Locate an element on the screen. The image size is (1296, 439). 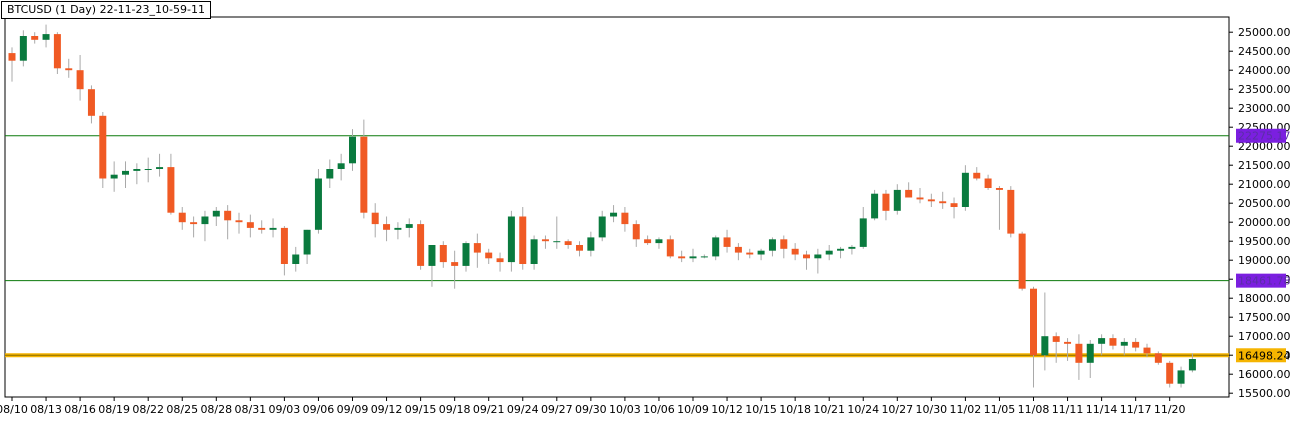
y-tick-label: 16000.00 is located at coordinates (1264, 374).